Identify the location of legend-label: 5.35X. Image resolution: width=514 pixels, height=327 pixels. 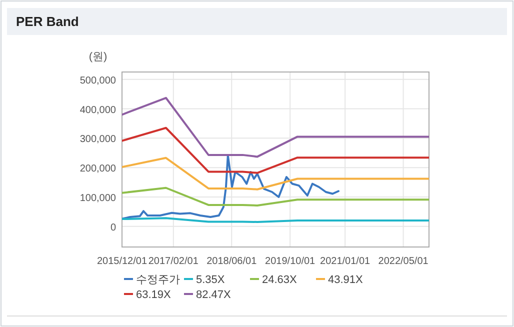
(211, 280).